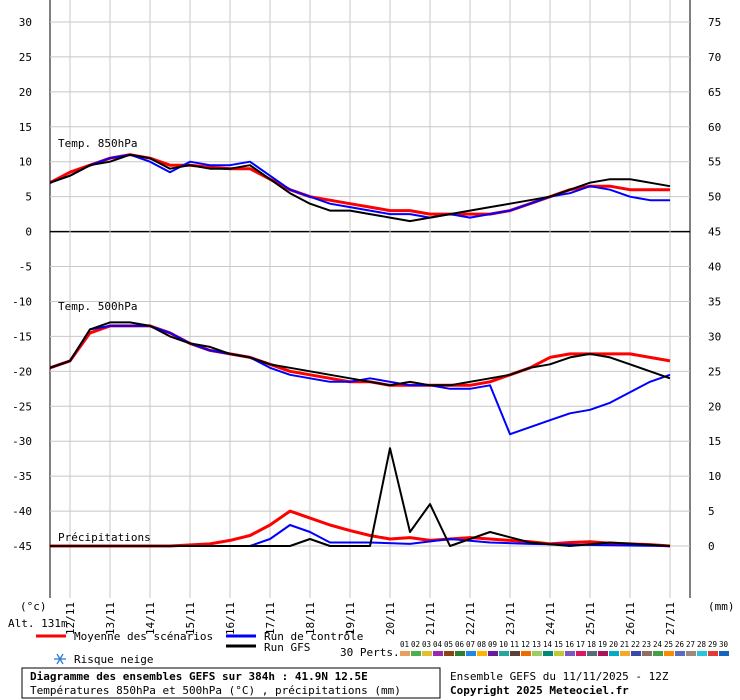 This screenshot has width=740, height=700. Describe the element at coordinates (33, 606) in the screenshot. I see `left-axis-unit: (°c)` at that location.